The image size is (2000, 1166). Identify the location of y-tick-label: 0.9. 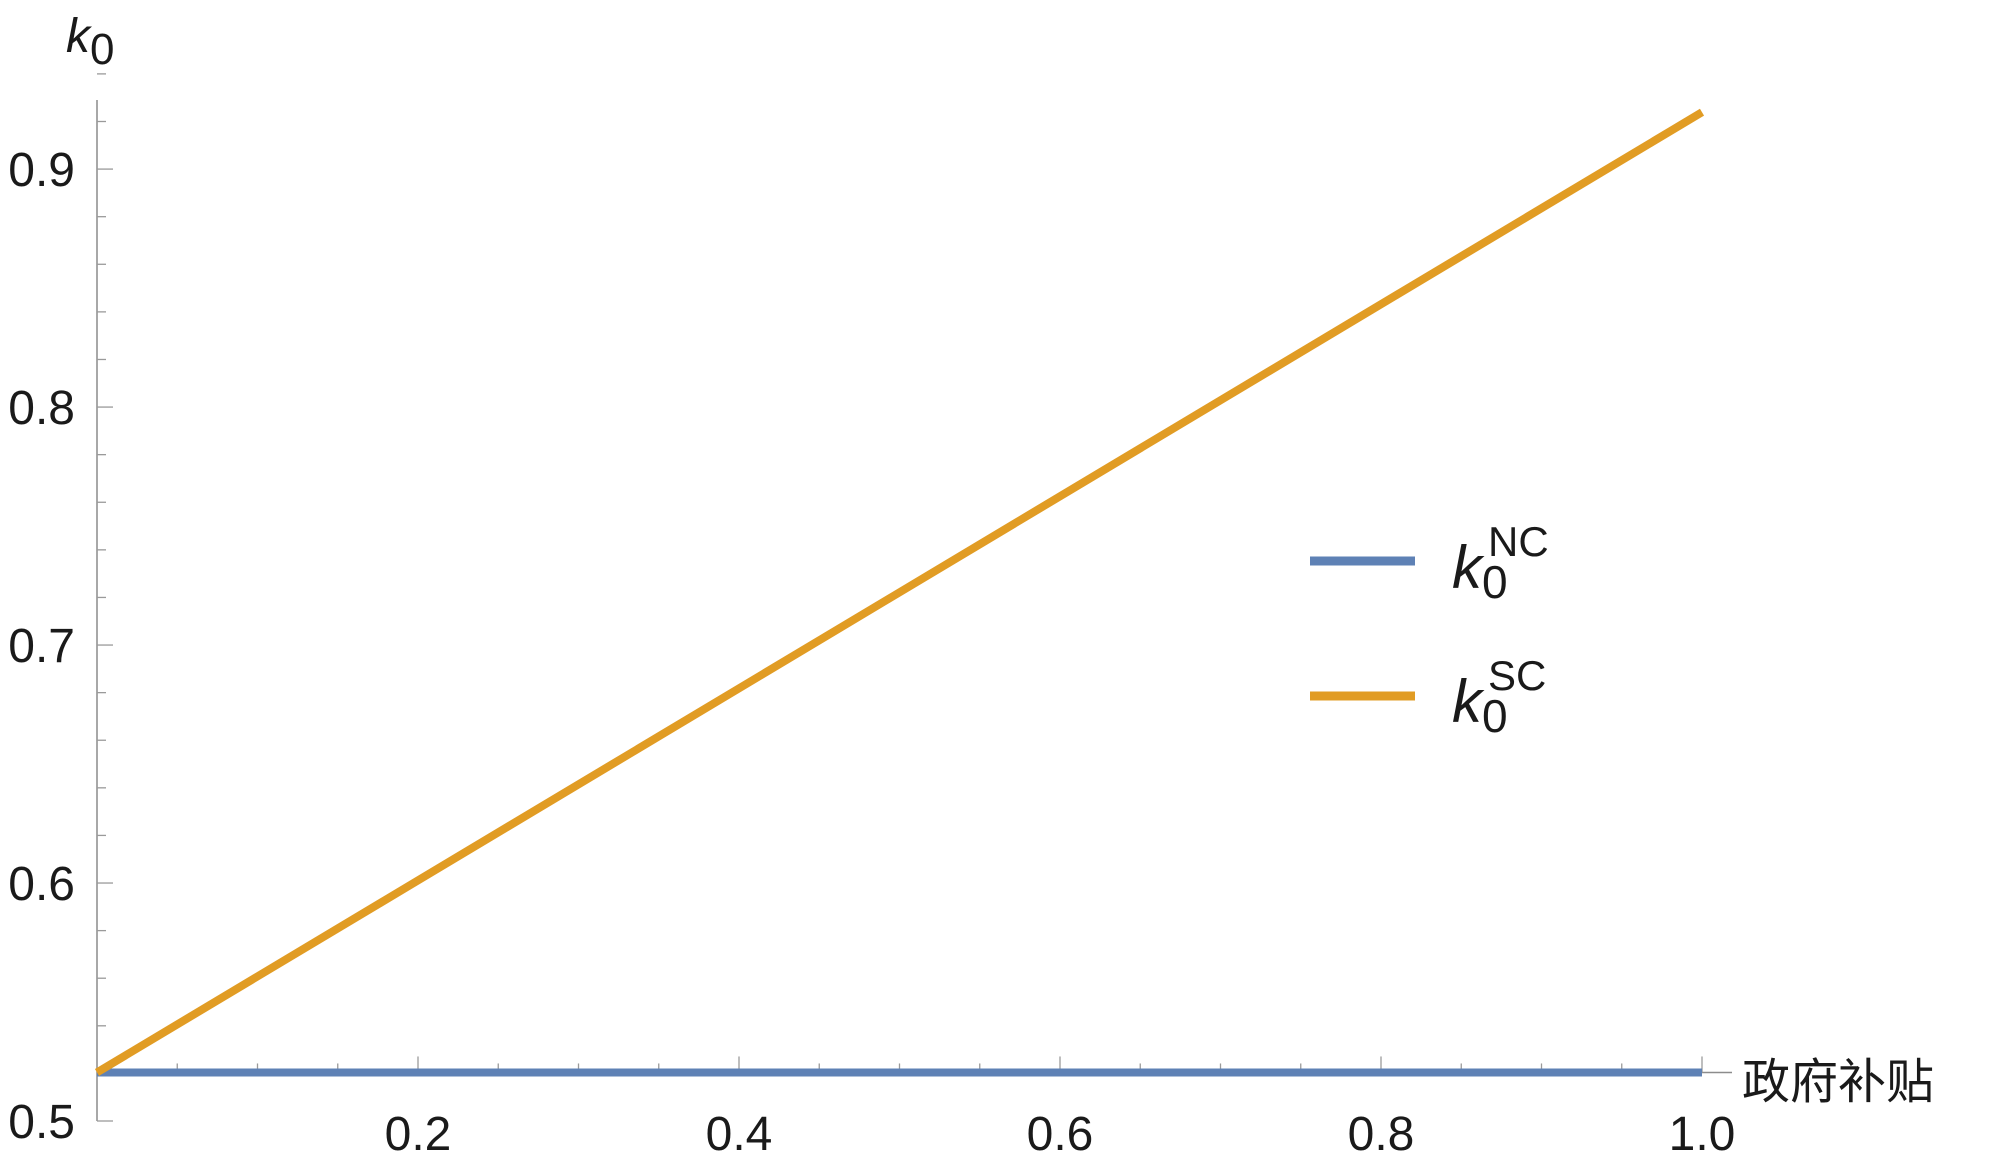
(41, 170).